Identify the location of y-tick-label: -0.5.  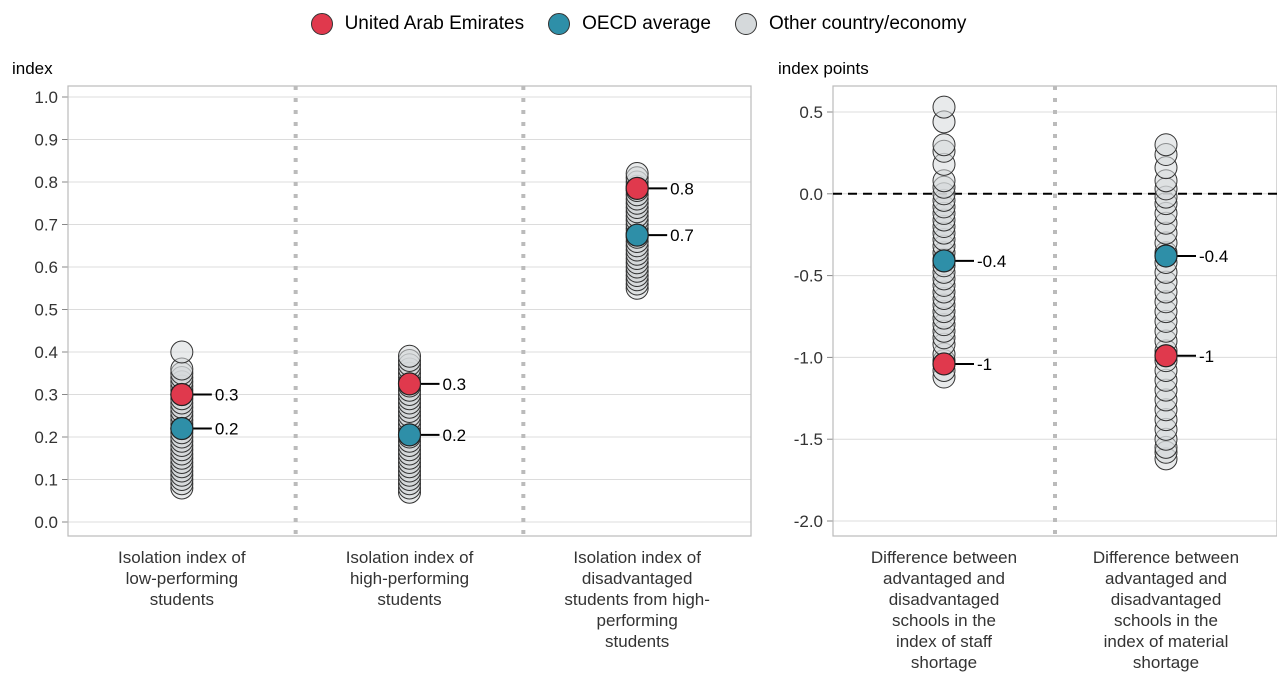
(808, 276).